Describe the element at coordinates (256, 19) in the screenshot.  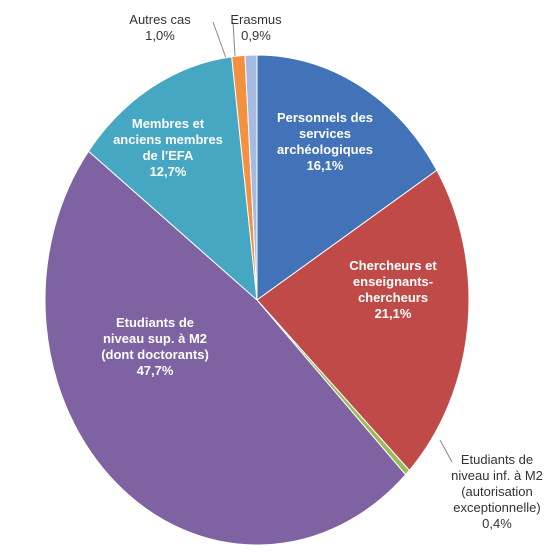
I see `category-name: Erasmus` at that location.